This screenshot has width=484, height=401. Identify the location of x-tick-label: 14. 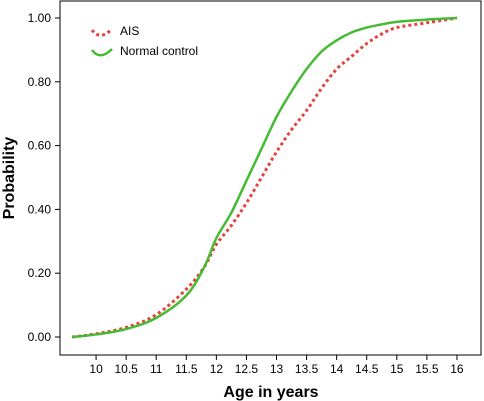
(337, 369).